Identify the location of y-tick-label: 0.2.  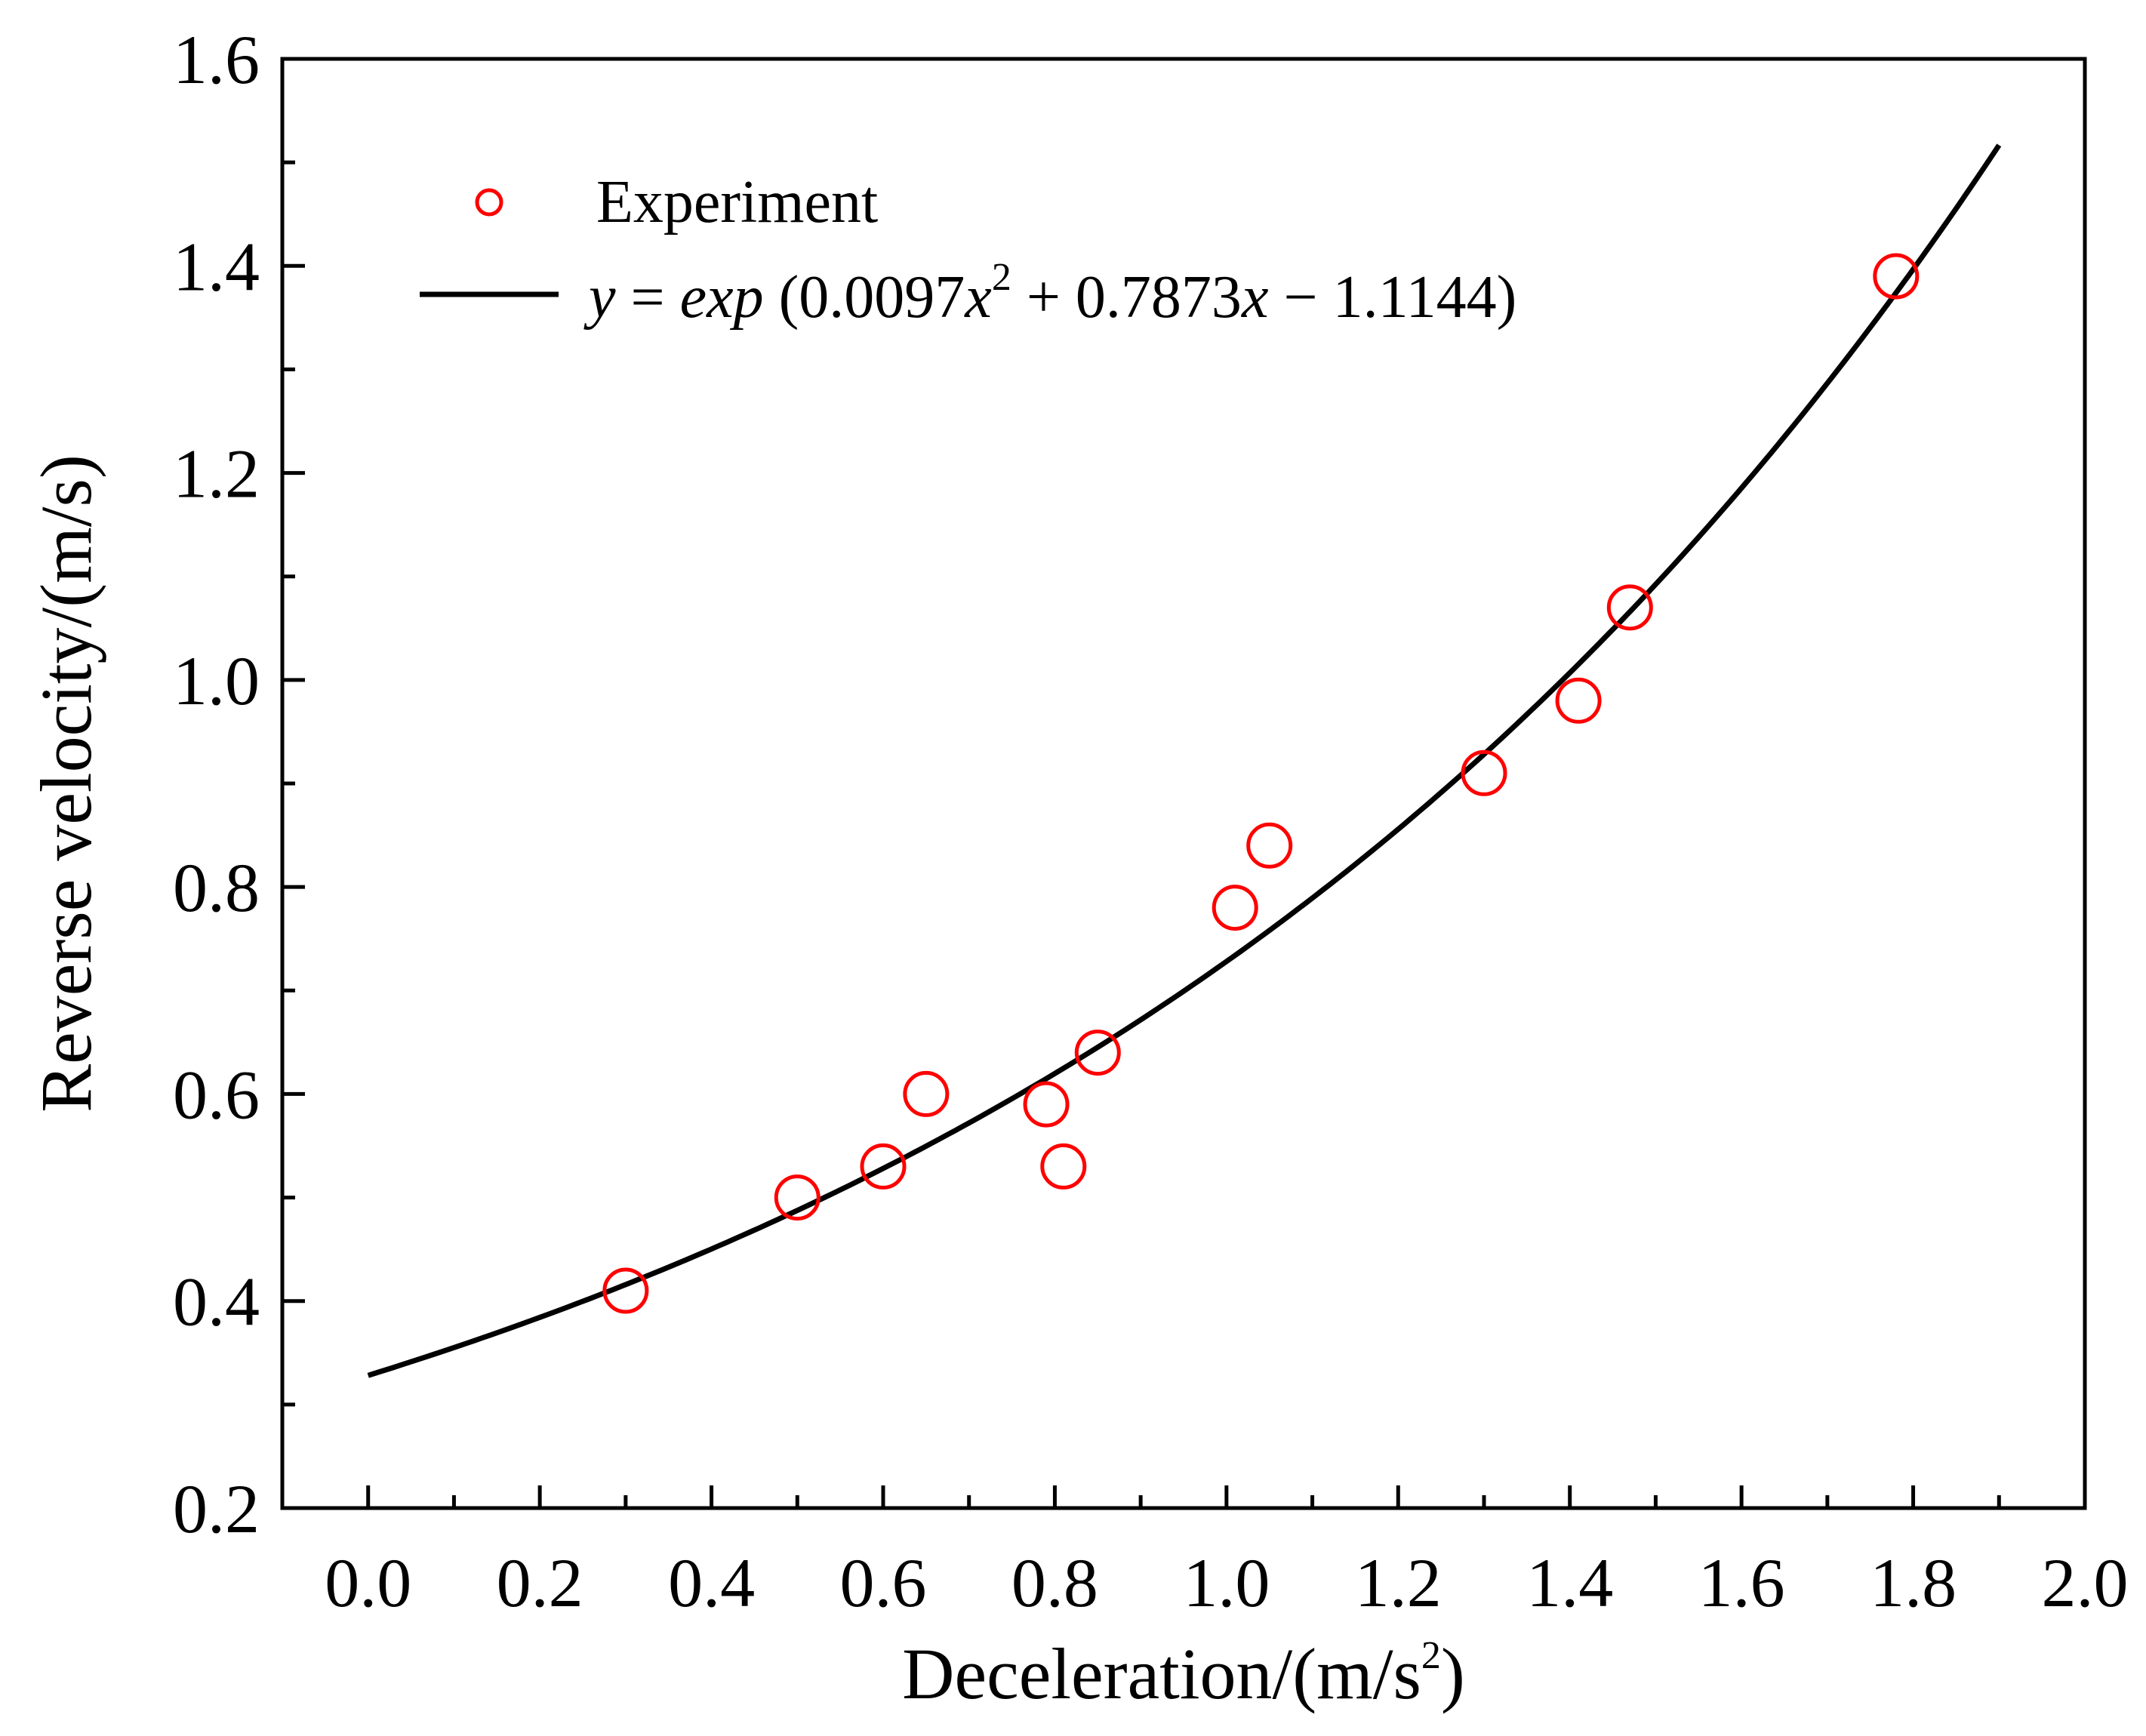
(216, 1508).